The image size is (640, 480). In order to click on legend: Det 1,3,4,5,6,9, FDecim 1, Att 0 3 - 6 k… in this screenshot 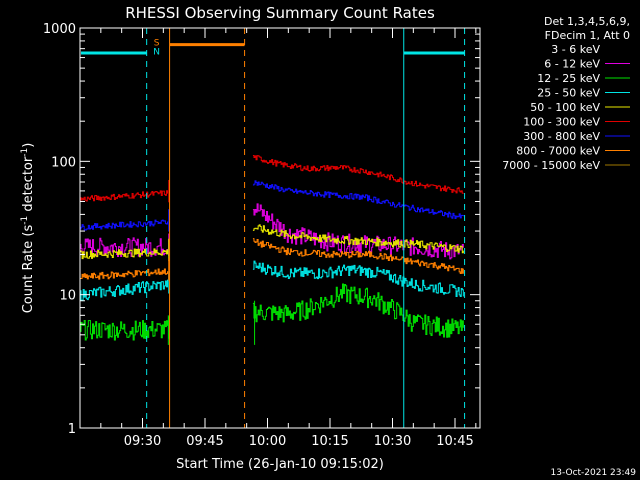, I will do `click(566, 93)`.